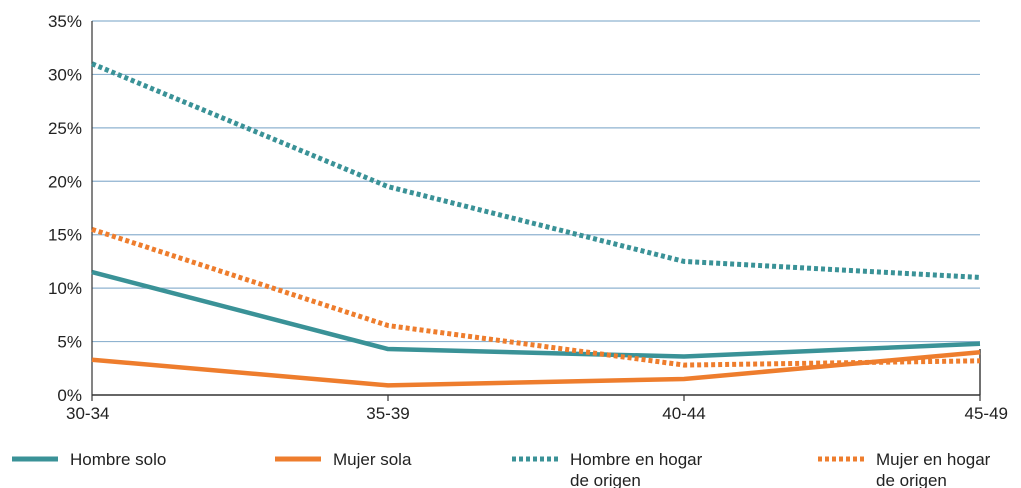  Describe the element at coordinates (65, 128) in the screenshot. I see `y-tick-label: 25%` at that location.